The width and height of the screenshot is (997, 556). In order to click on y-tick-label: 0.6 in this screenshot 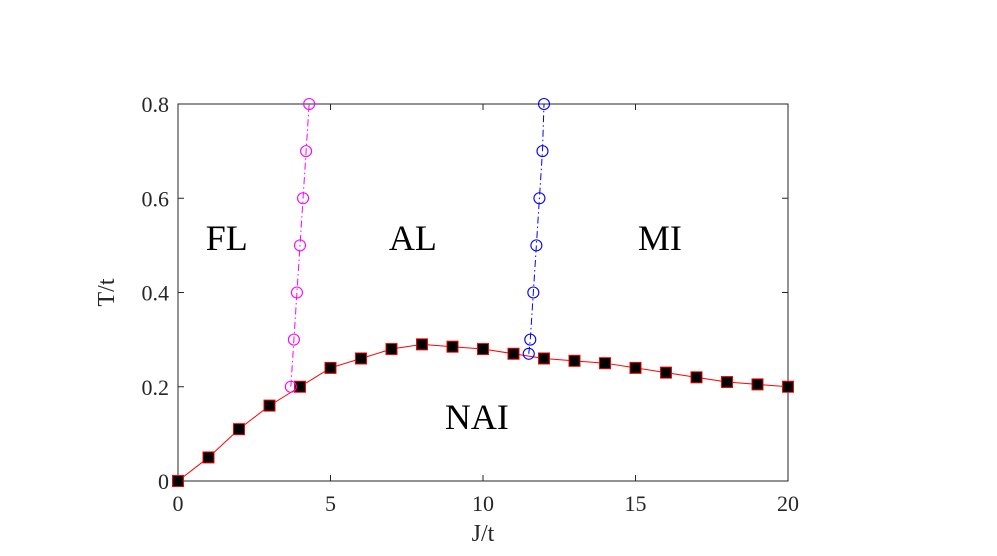, I will do `click(156, 198)`.